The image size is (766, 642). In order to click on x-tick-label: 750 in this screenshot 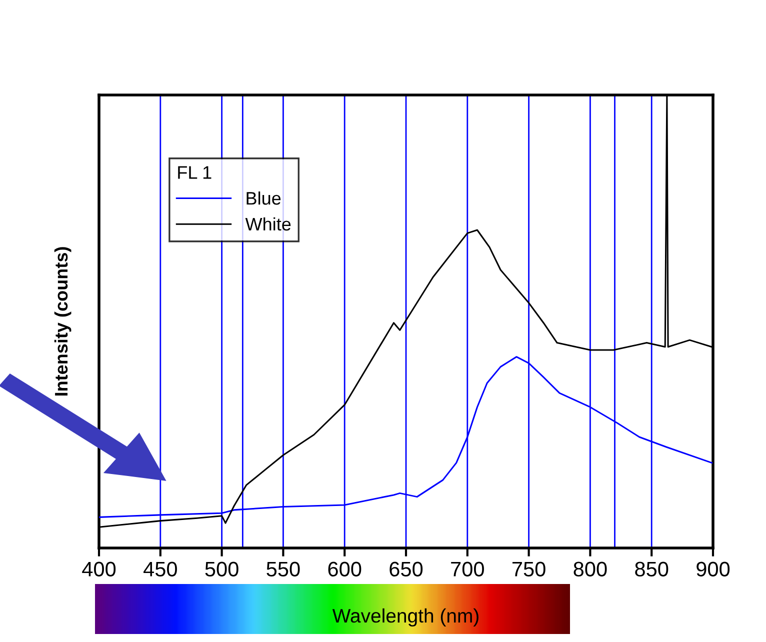, I will do `click(529, 569)`.